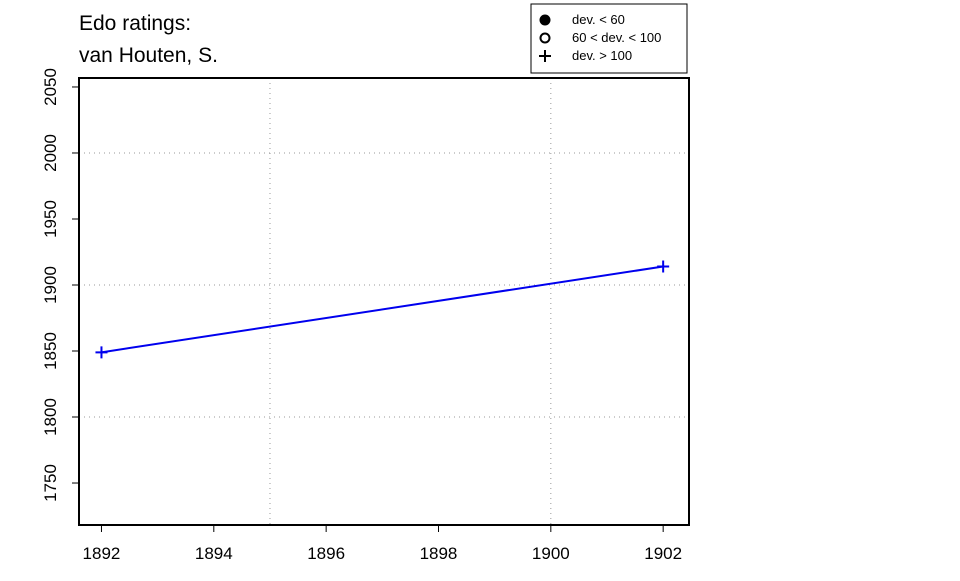 Image resolution: width=960 pixels, height=581 pixels. Describe the element at coordinates (50, 285) in the screenshot. I see `y-tick-label: 1900` at that location.